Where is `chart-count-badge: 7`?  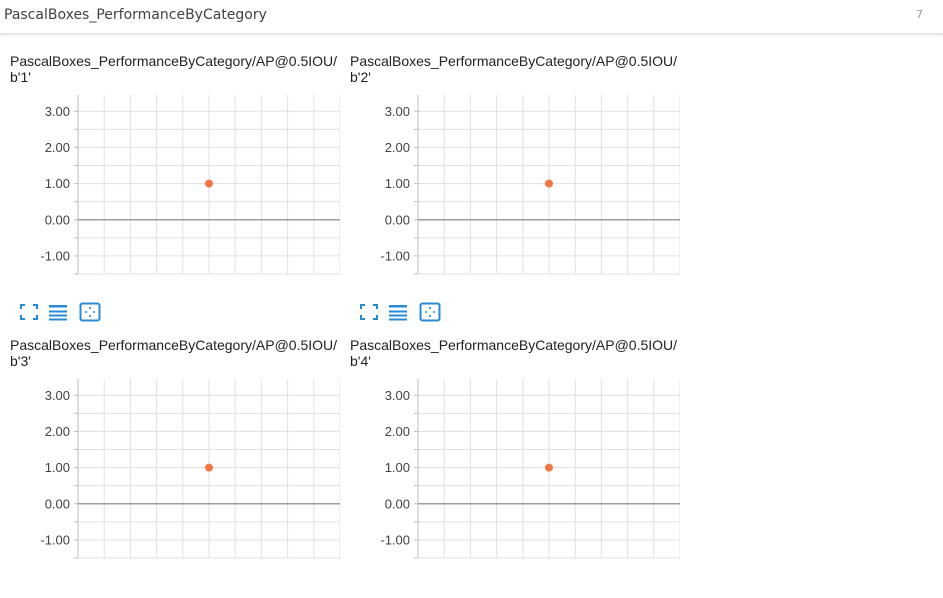
chart-count-badge: 7 is located at coordinates (919, 14).